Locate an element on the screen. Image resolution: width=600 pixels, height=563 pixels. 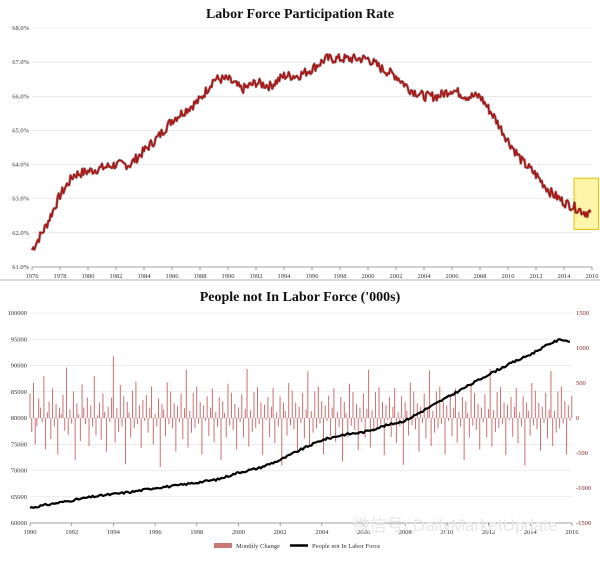
chart1-y-tick-label: 68.0% is located at coordinates (20, 28).